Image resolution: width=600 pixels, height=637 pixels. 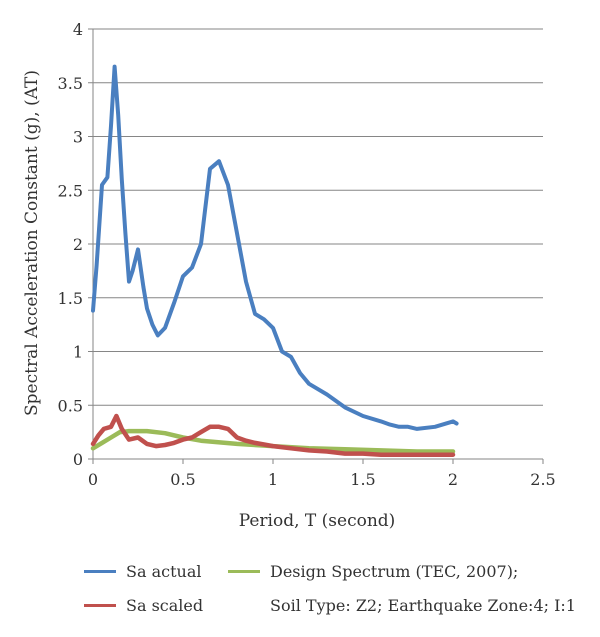 I want to click on x-tick-label-1: 0.5, so click(x=182, y=479).